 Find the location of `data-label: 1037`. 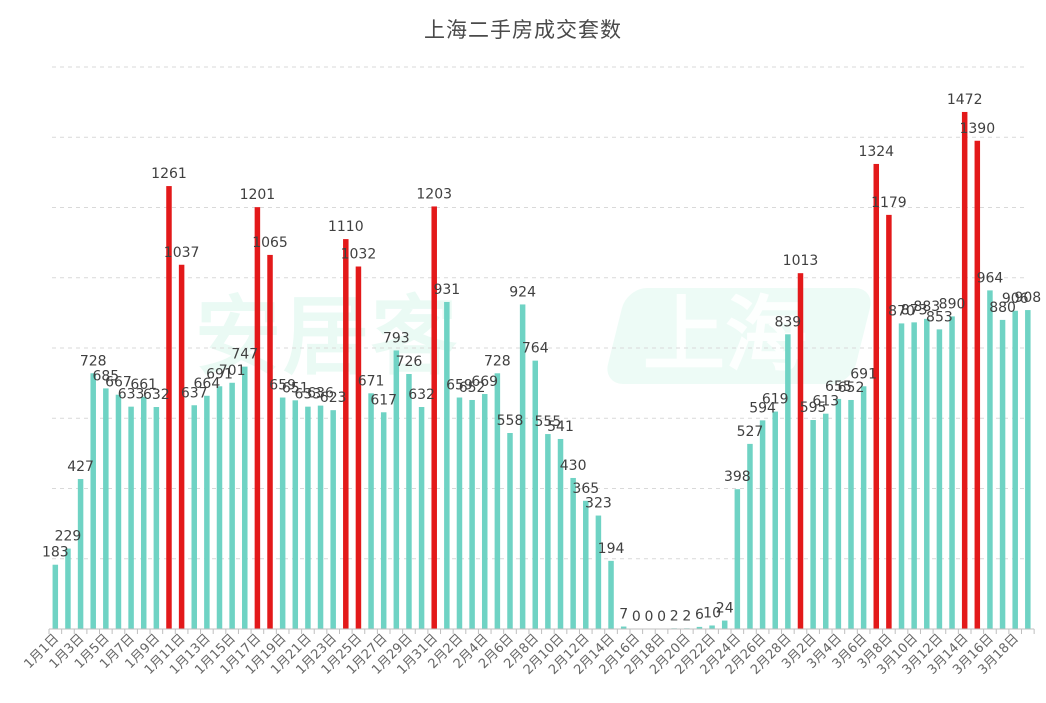

data-label: 1037 is located at coordinates (182, 253).